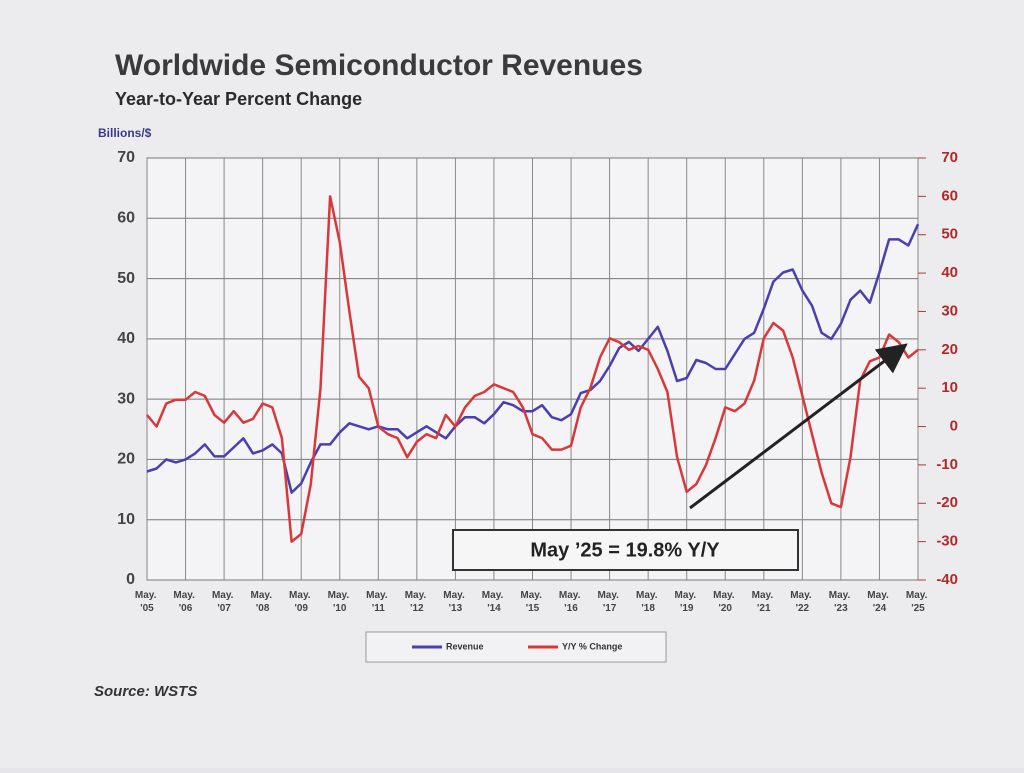 Image resolution: width=1024 pixels, height=773 pixels. I want to click on x-tick-label: May. '17, so click(609, 602).